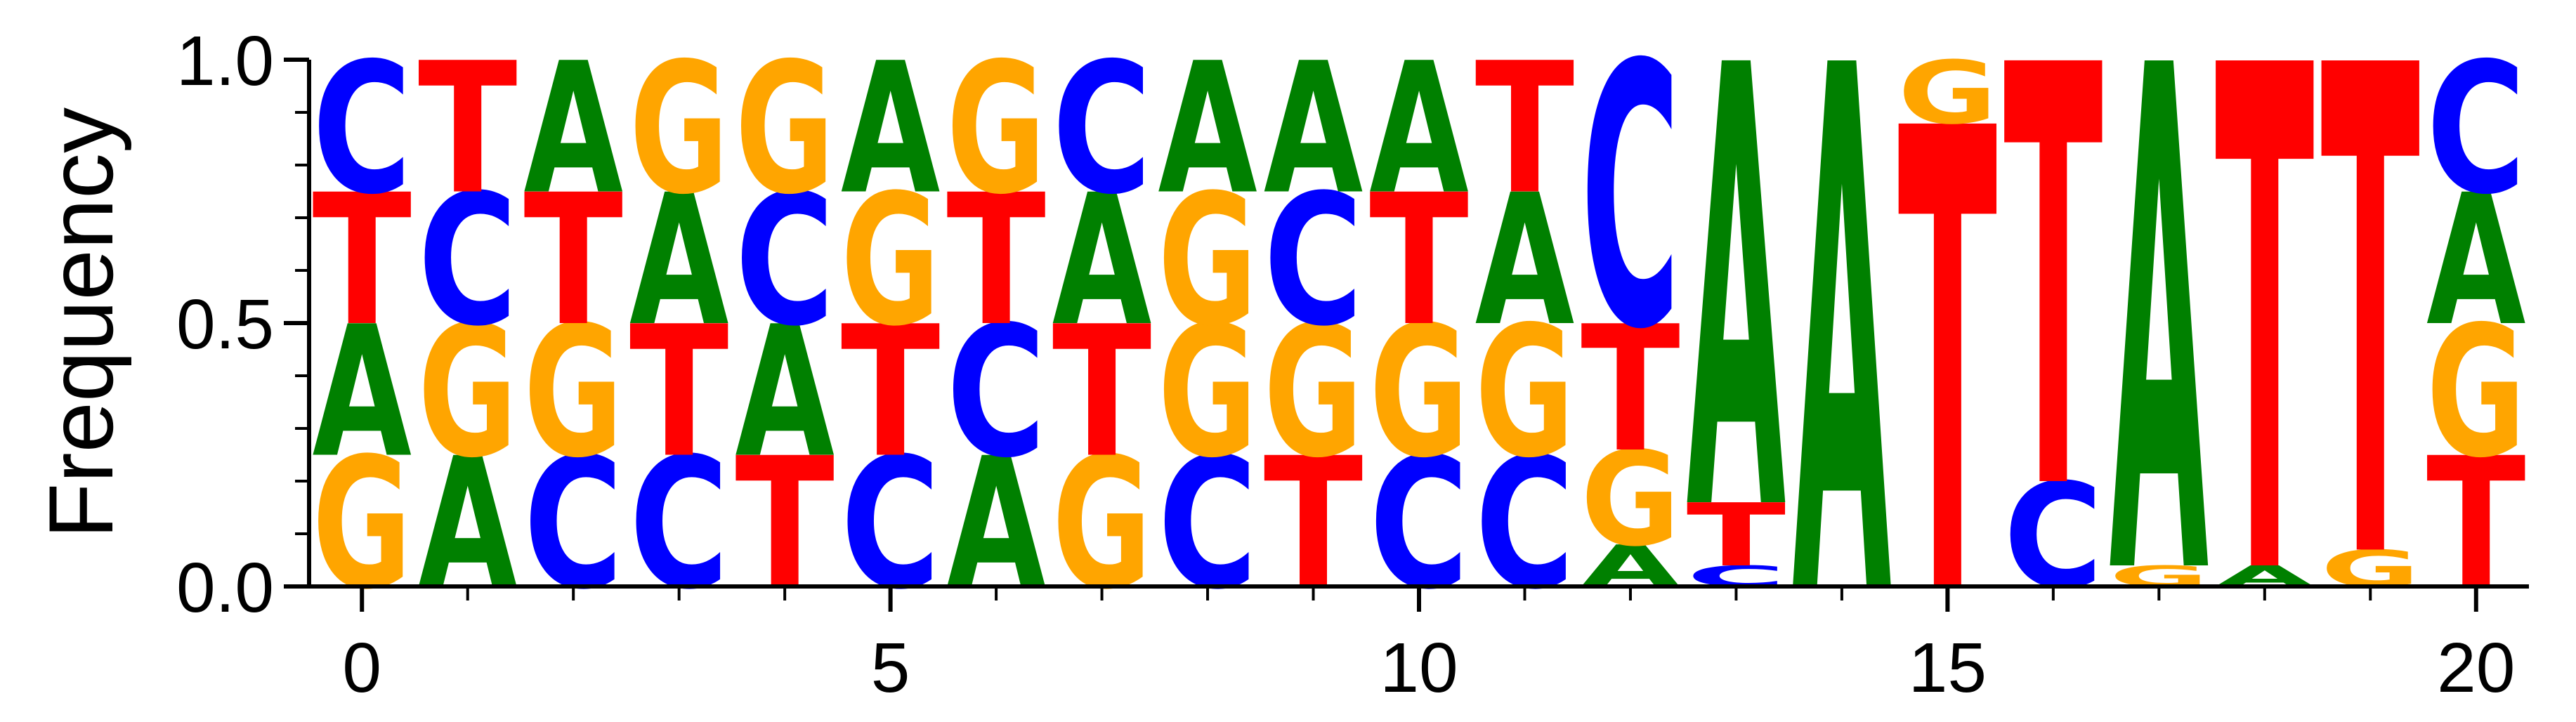  Describe the element at coordinates (362, 668) in the screenshot. I see `x-tick-label: 0` at that location.